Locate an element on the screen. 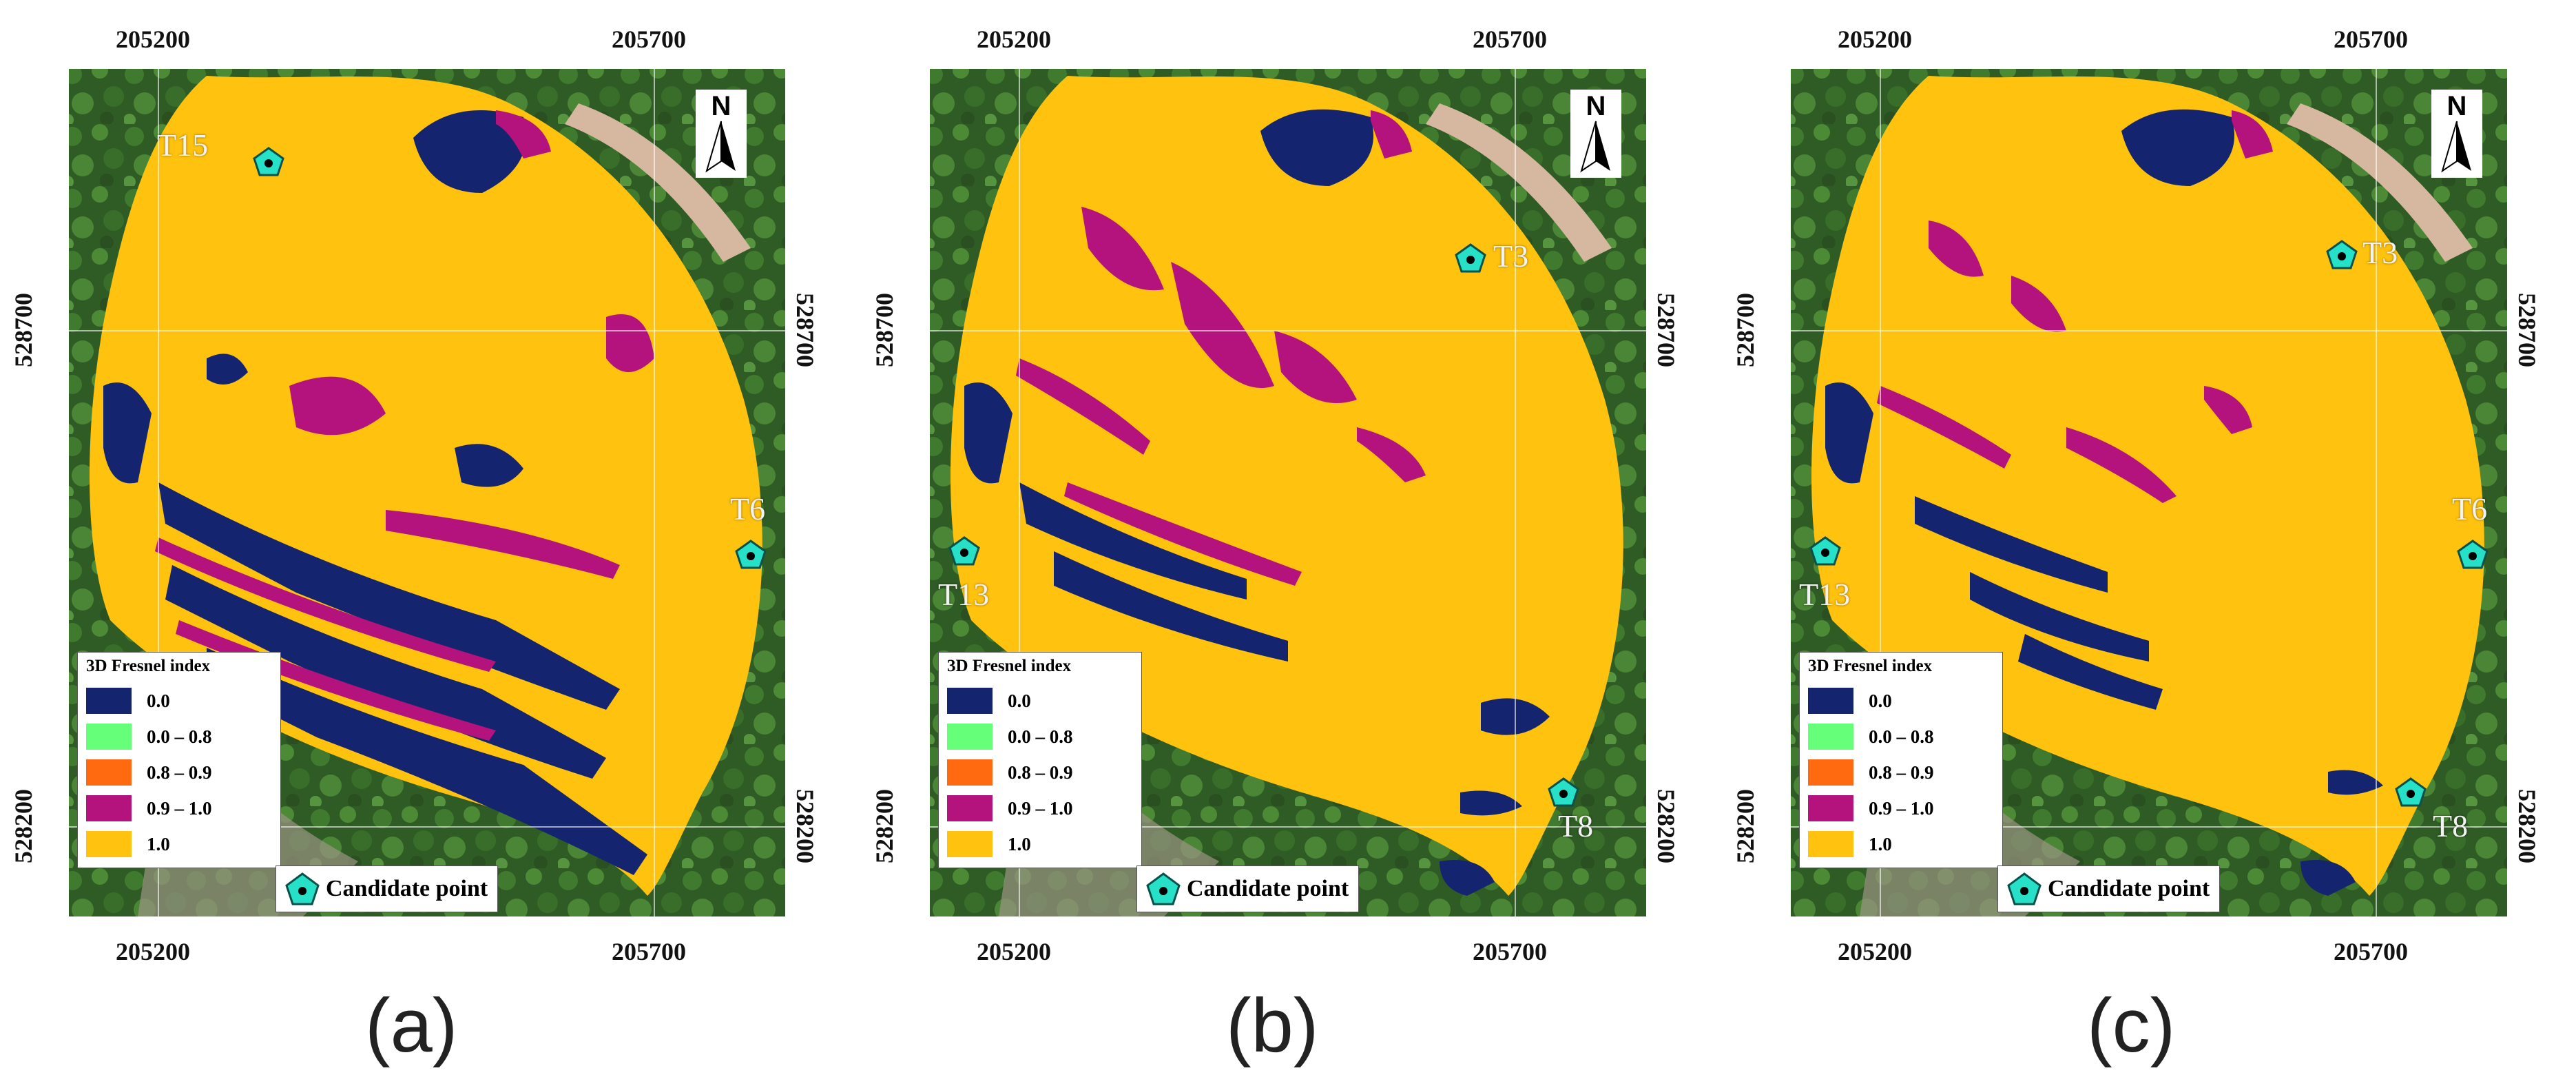 Image resolution: width=2576 pixels, height=1086 pixels. panel-caption-a: (a) is located at coordinates (411, 1026).